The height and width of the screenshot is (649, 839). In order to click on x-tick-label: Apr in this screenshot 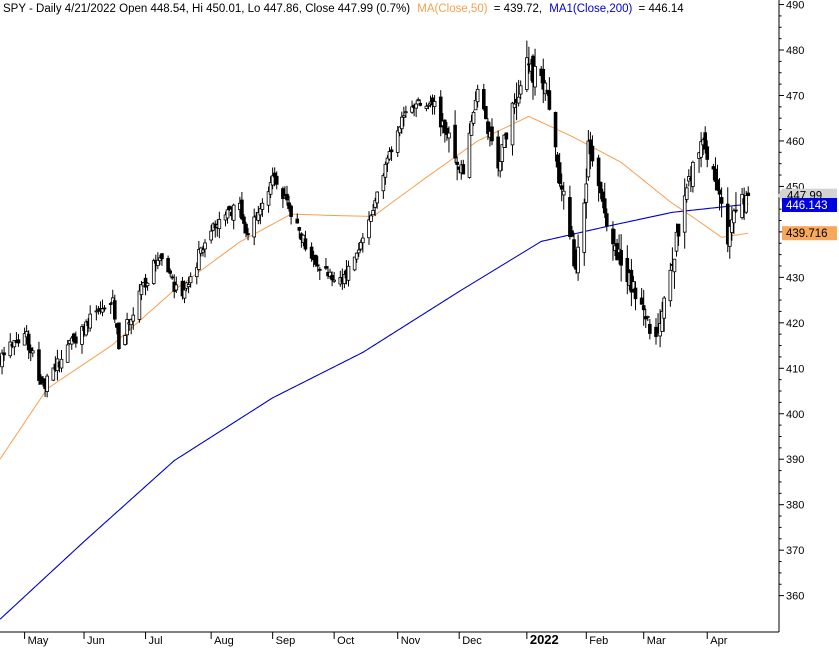, I will do `click(718, 641)`.